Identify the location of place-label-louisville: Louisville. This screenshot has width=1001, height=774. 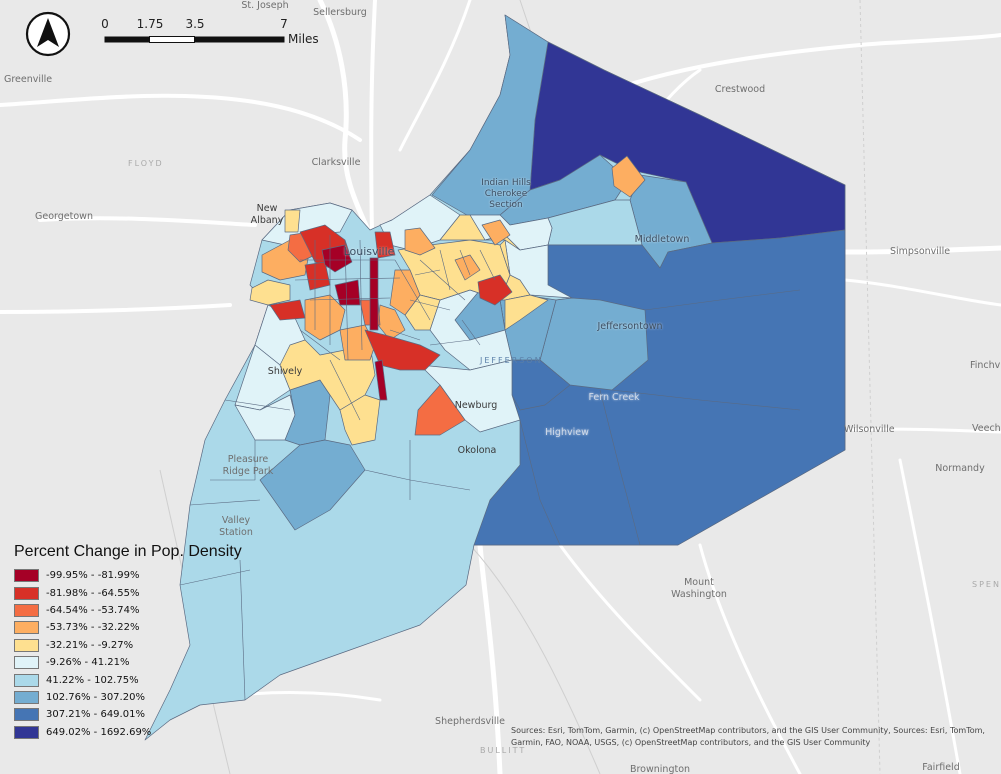
(369, 251).